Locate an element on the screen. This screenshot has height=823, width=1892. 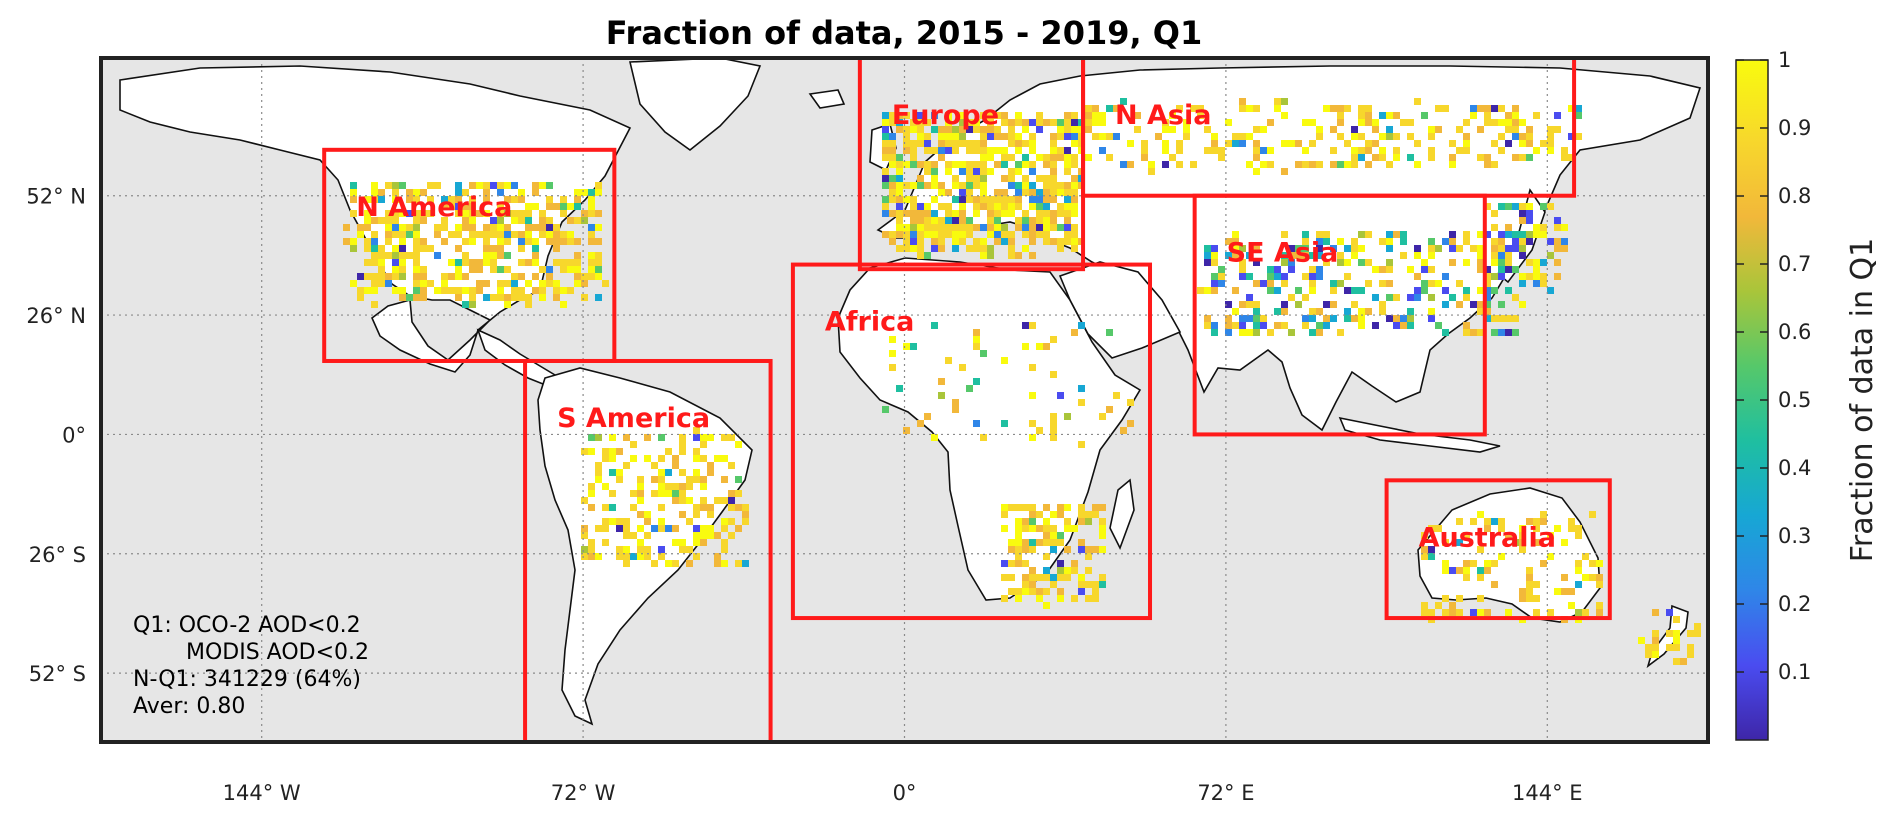
annotation-line-4: Aver: 0.80 is located at coordinates (189, 706).